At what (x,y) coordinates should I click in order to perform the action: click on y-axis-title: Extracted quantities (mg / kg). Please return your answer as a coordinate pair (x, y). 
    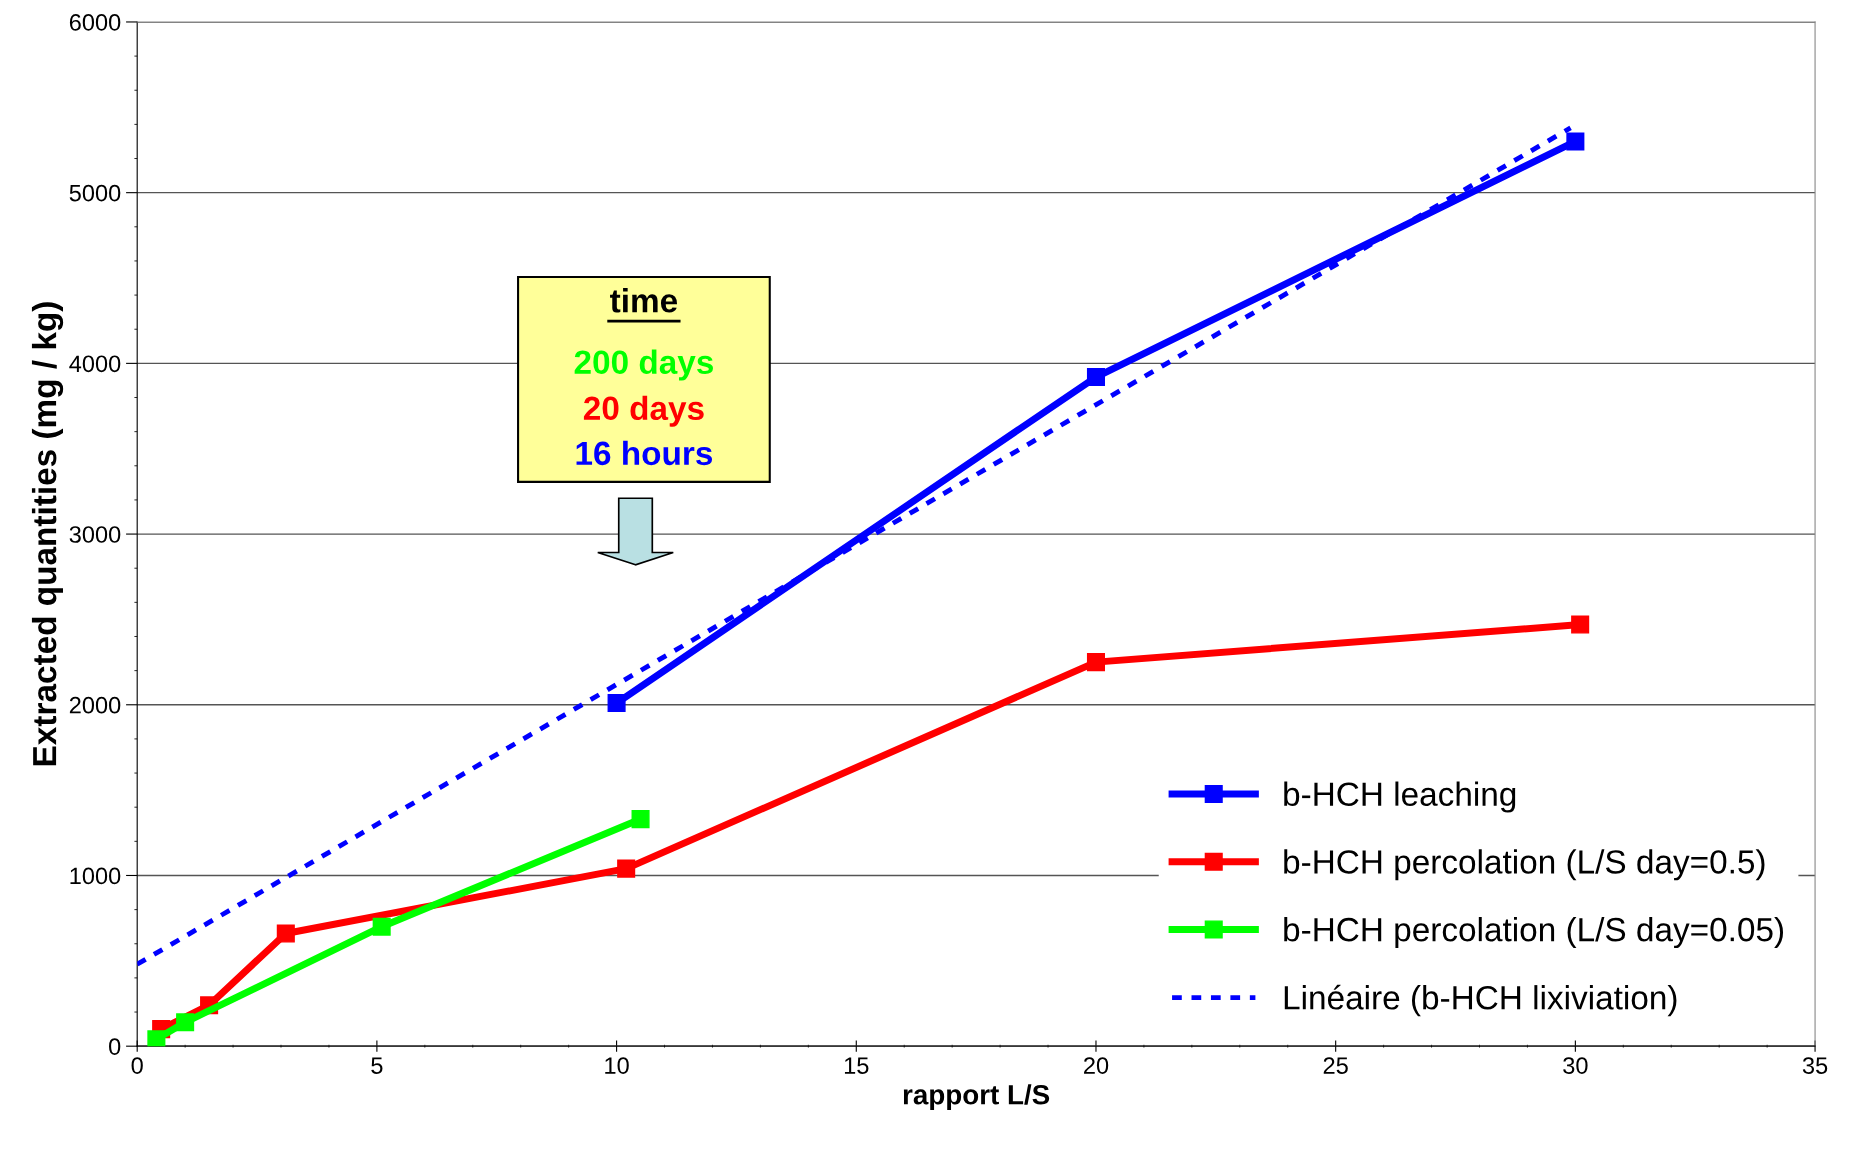
    Looking at the image, I should click on (47, 534).